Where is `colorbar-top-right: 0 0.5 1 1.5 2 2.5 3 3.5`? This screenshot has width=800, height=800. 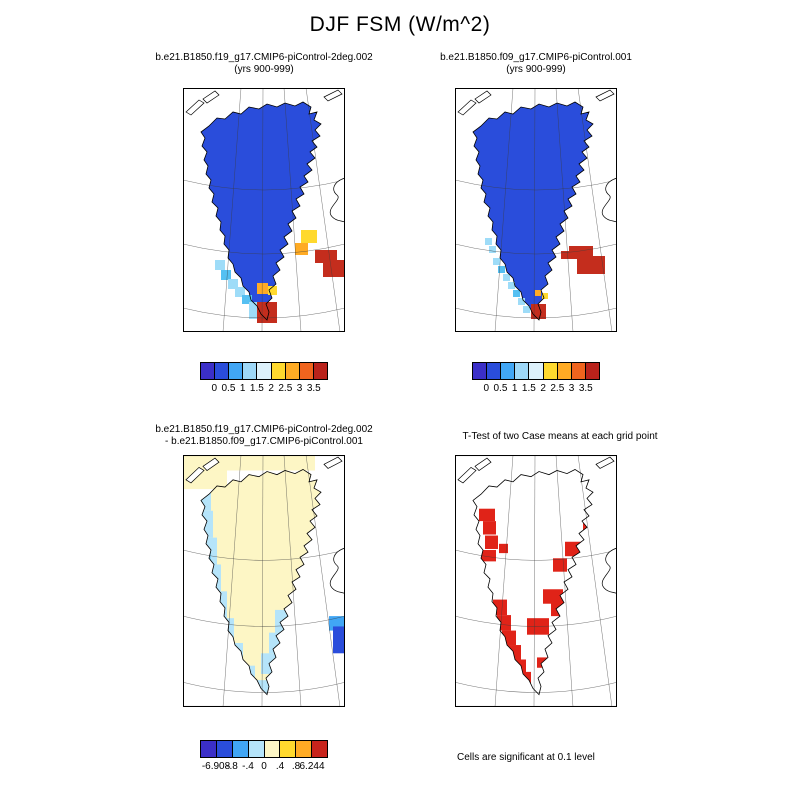 colorbar-top-right: 0 0.5 1 1.5 2 2.5 3 3.5 is located at coordinates (536, 379).